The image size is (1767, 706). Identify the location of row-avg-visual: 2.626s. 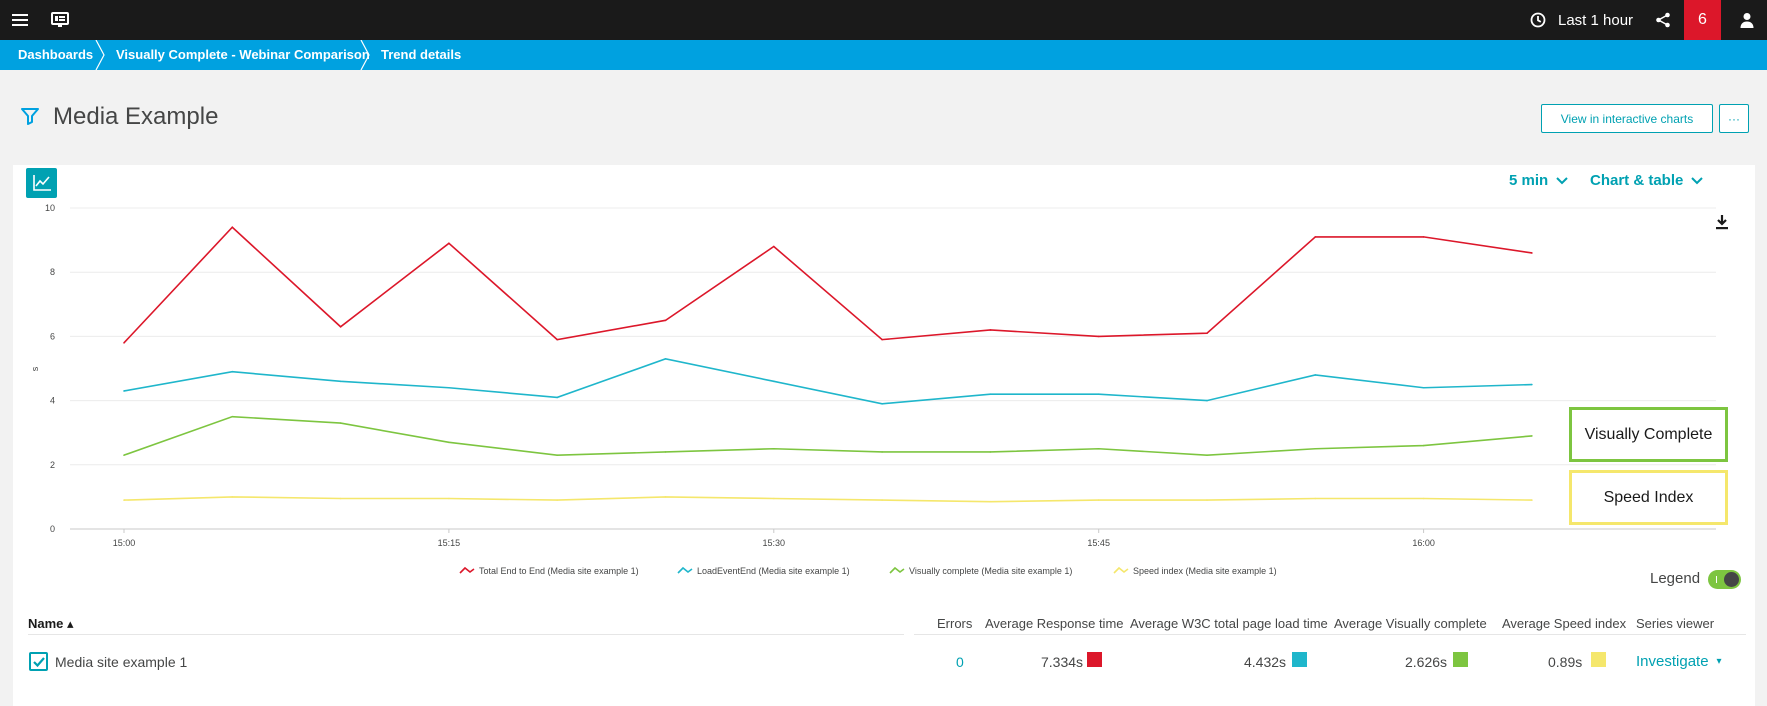
(1426, 662).